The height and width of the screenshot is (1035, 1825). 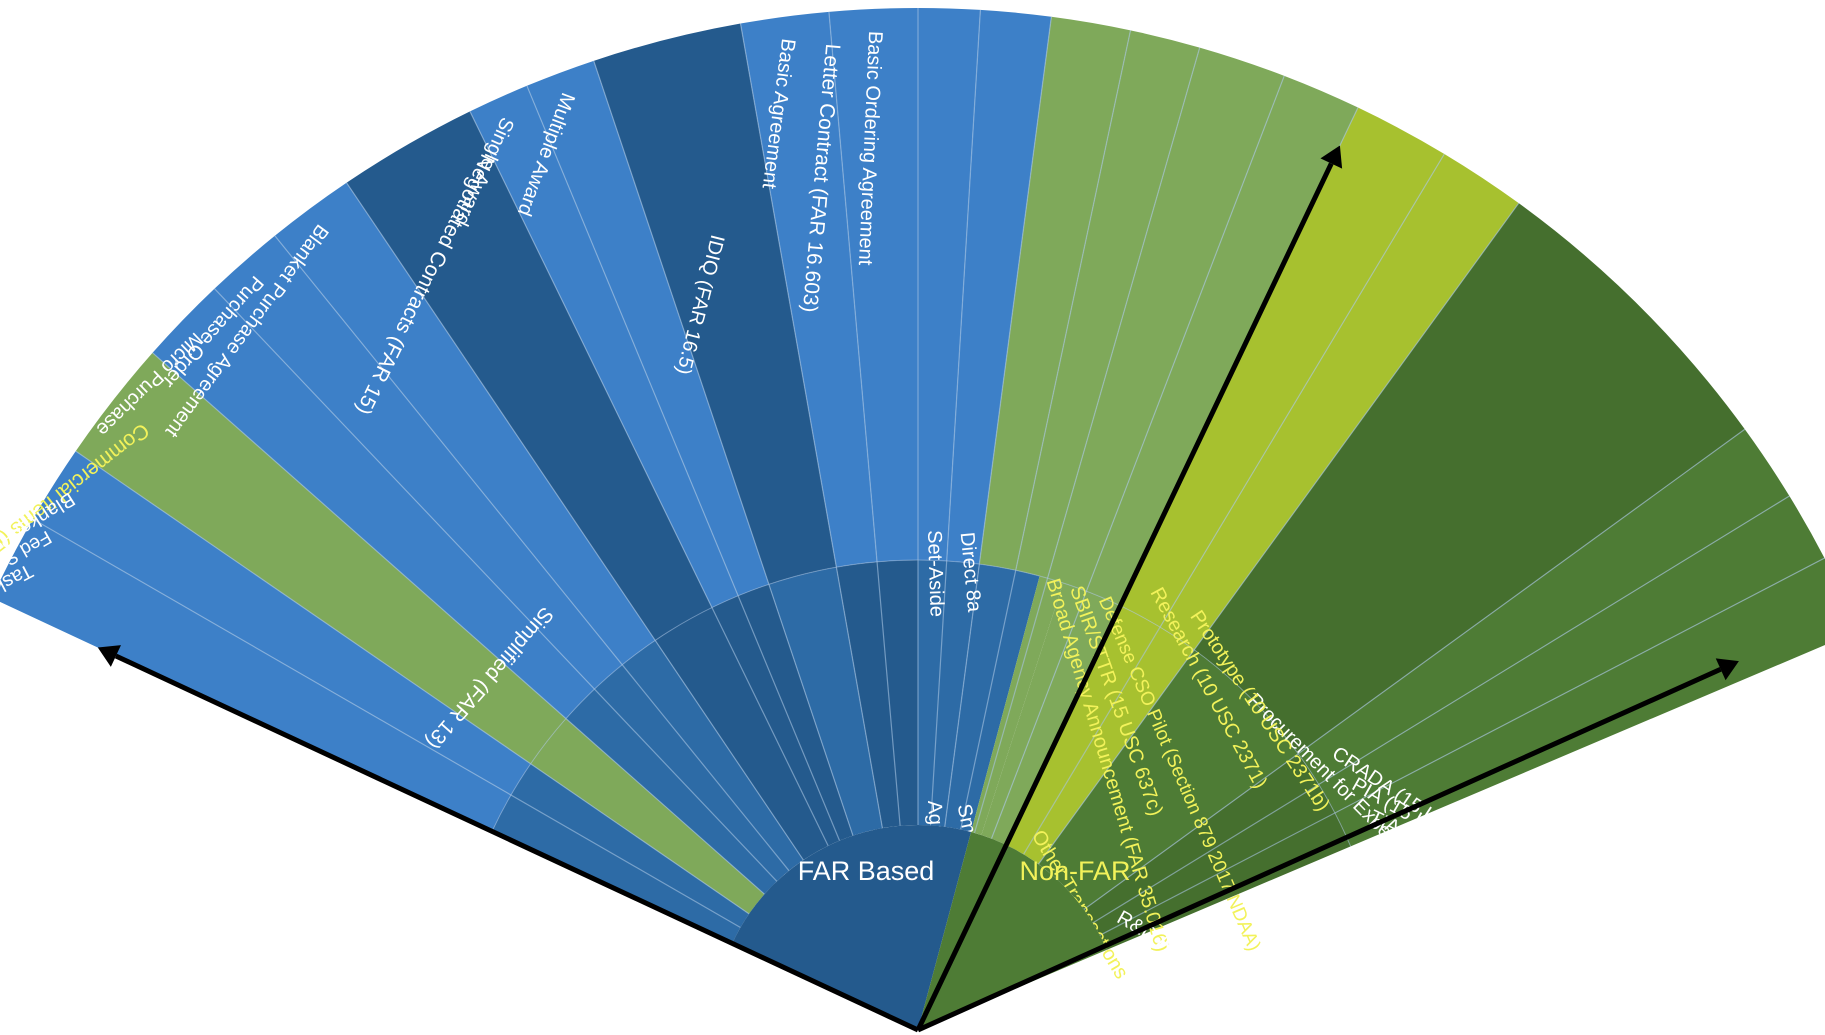 What do you see at coordinates (825, 701) in the screenshot?
I see `group-wedge-idiq` at bounding box center [825, 701].